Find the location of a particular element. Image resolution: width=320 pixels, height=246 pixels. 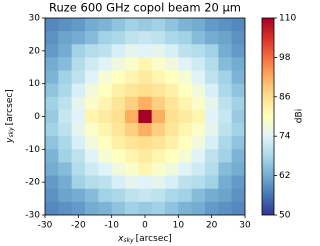

y-unit: [arcsec] is located at coordinates (10, 107).